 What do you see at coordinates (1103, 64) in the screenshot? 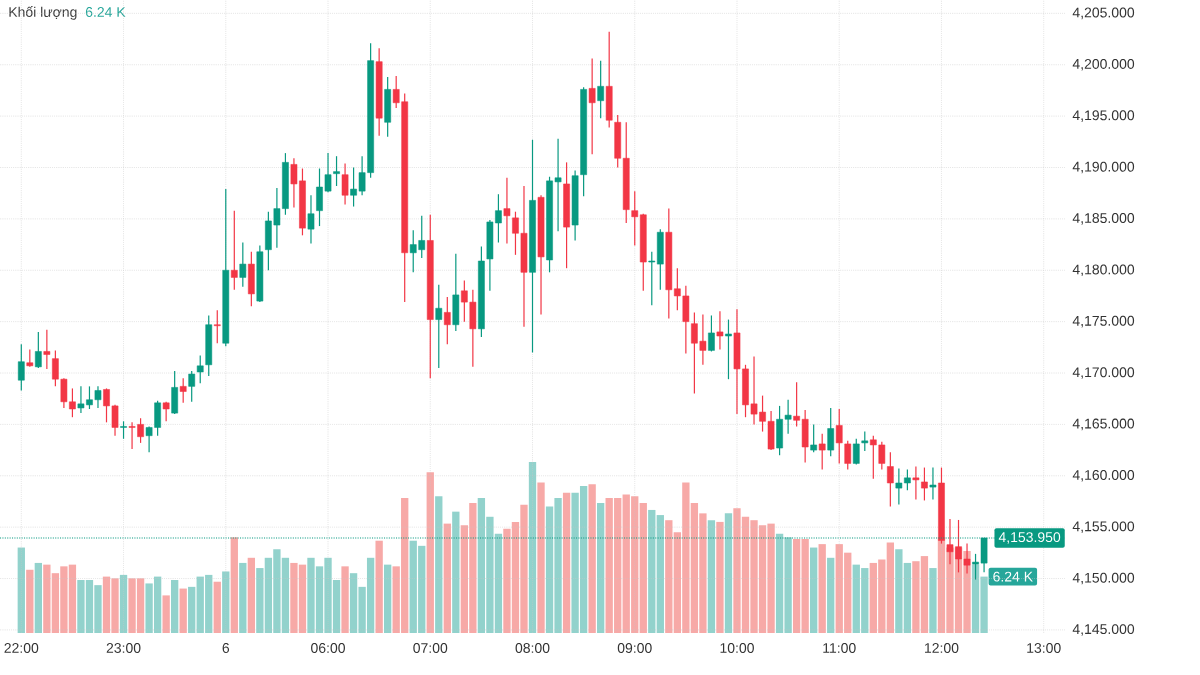
I see `y-tick-label: 4,200.000` at bounding box center [1103, 64].